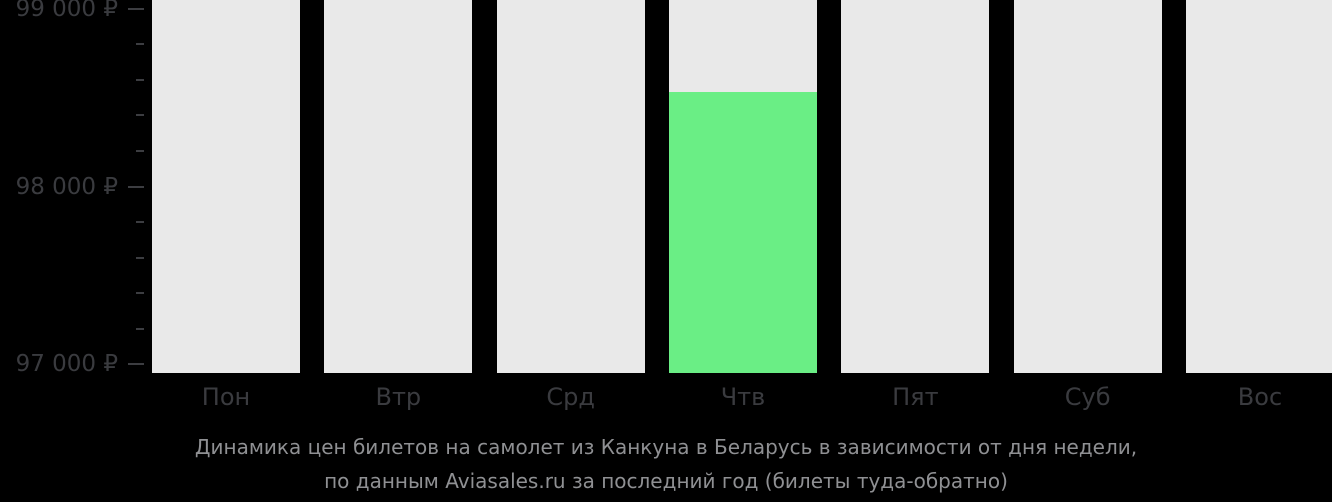 This screenshot has height=502, width=1332. Describe the element at coordinates (226, 186) in the screenshot. I see `bar-mon` at that location.